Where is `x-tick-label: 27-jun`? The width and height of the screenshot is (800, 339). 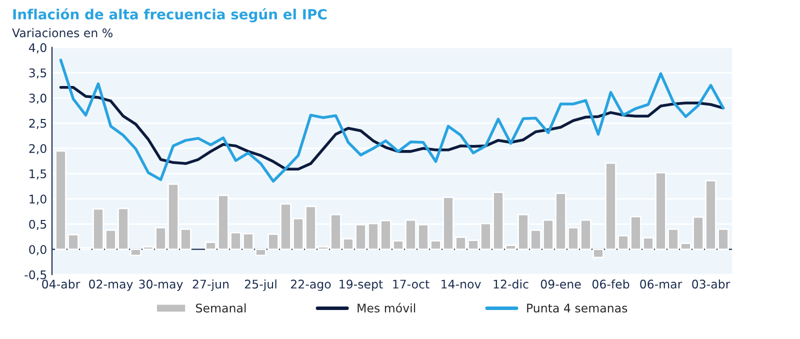 x-tick-label: 27-jun is located at coordinates (210, 285).